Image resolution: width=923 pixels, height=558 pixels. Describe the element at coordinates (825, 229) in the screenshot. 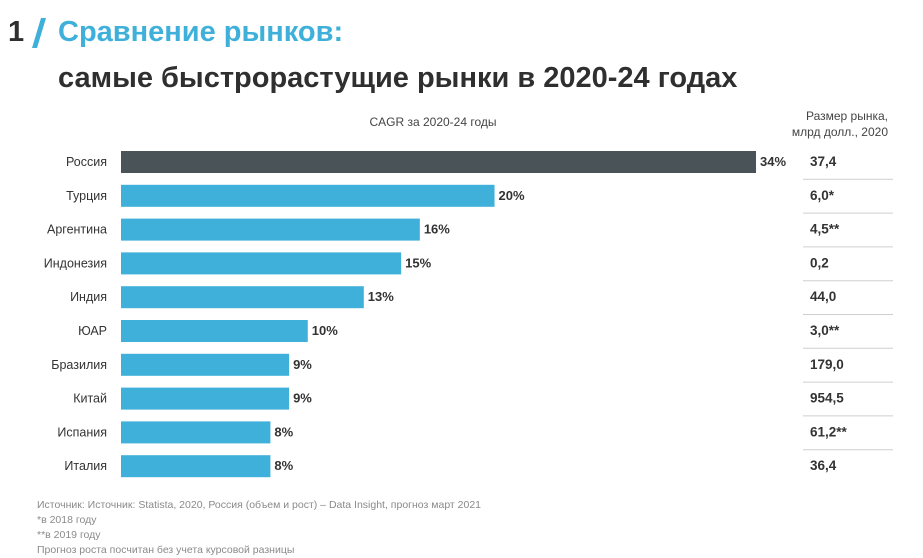

I see `market-size-value: 4,5**` at that location.